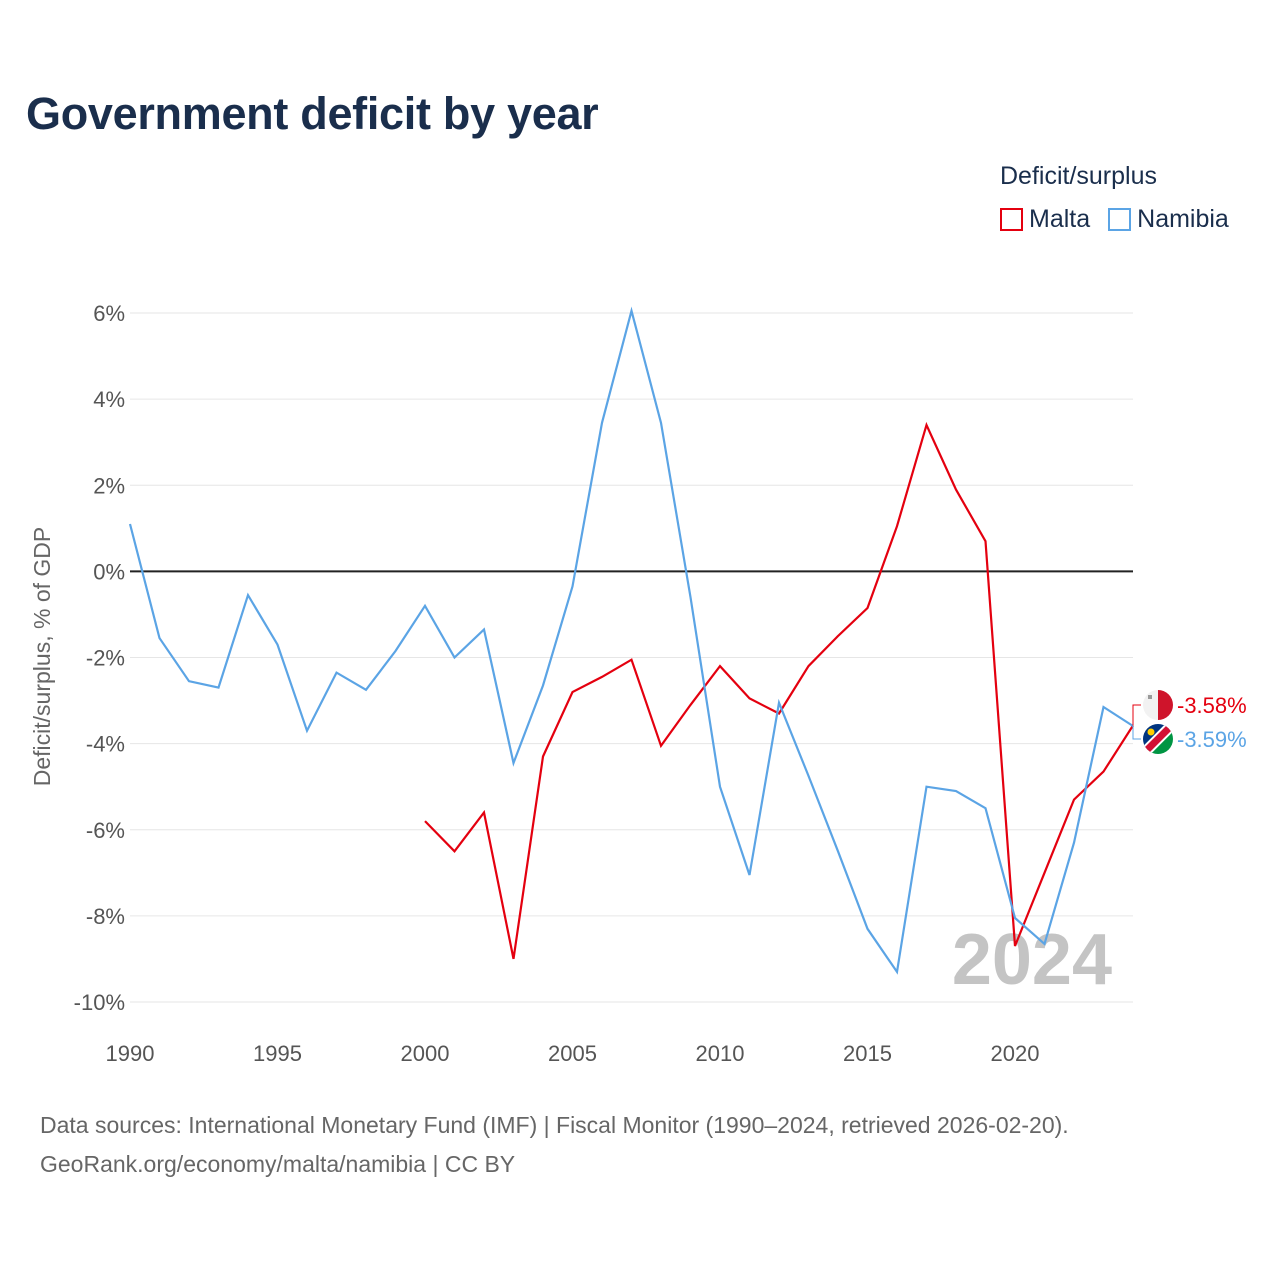 The height and width of the screenshot is (1280, 1280). I want to click on legend-title: Deficit/surplus, so click(1078, 176).